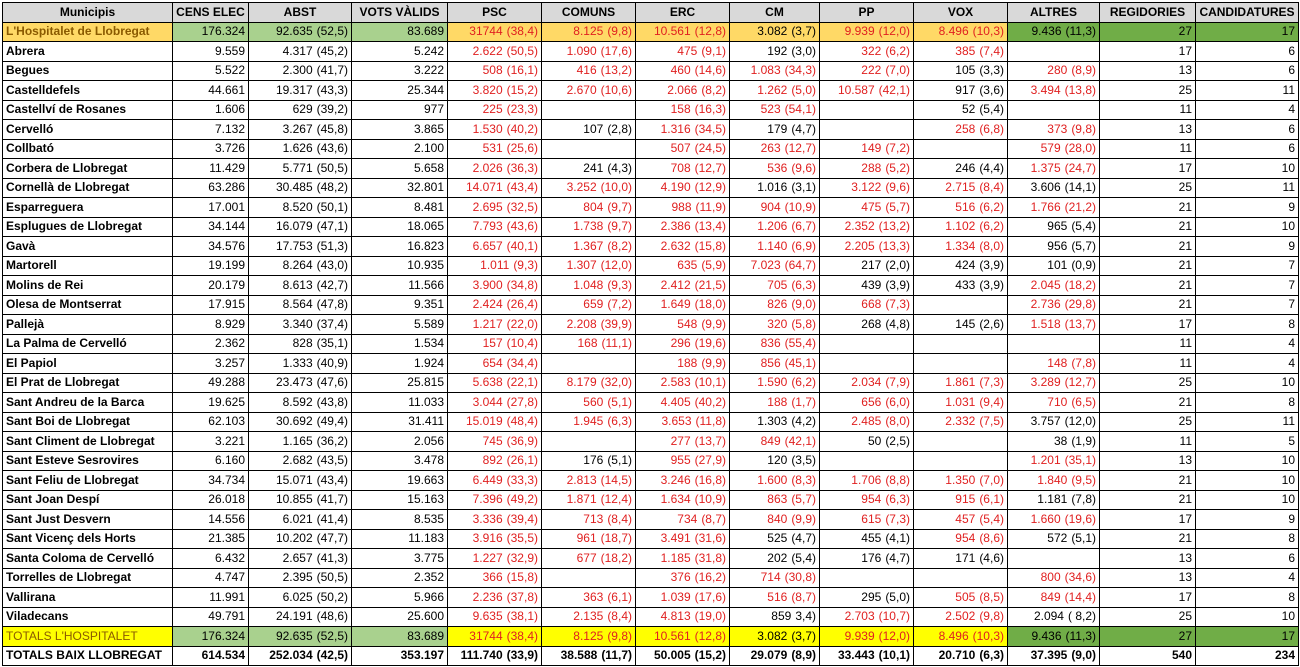  What do you see at coordinates (774, 12) in the screenshot?
I see `column-header: CM` at bounding box center [774, 12].